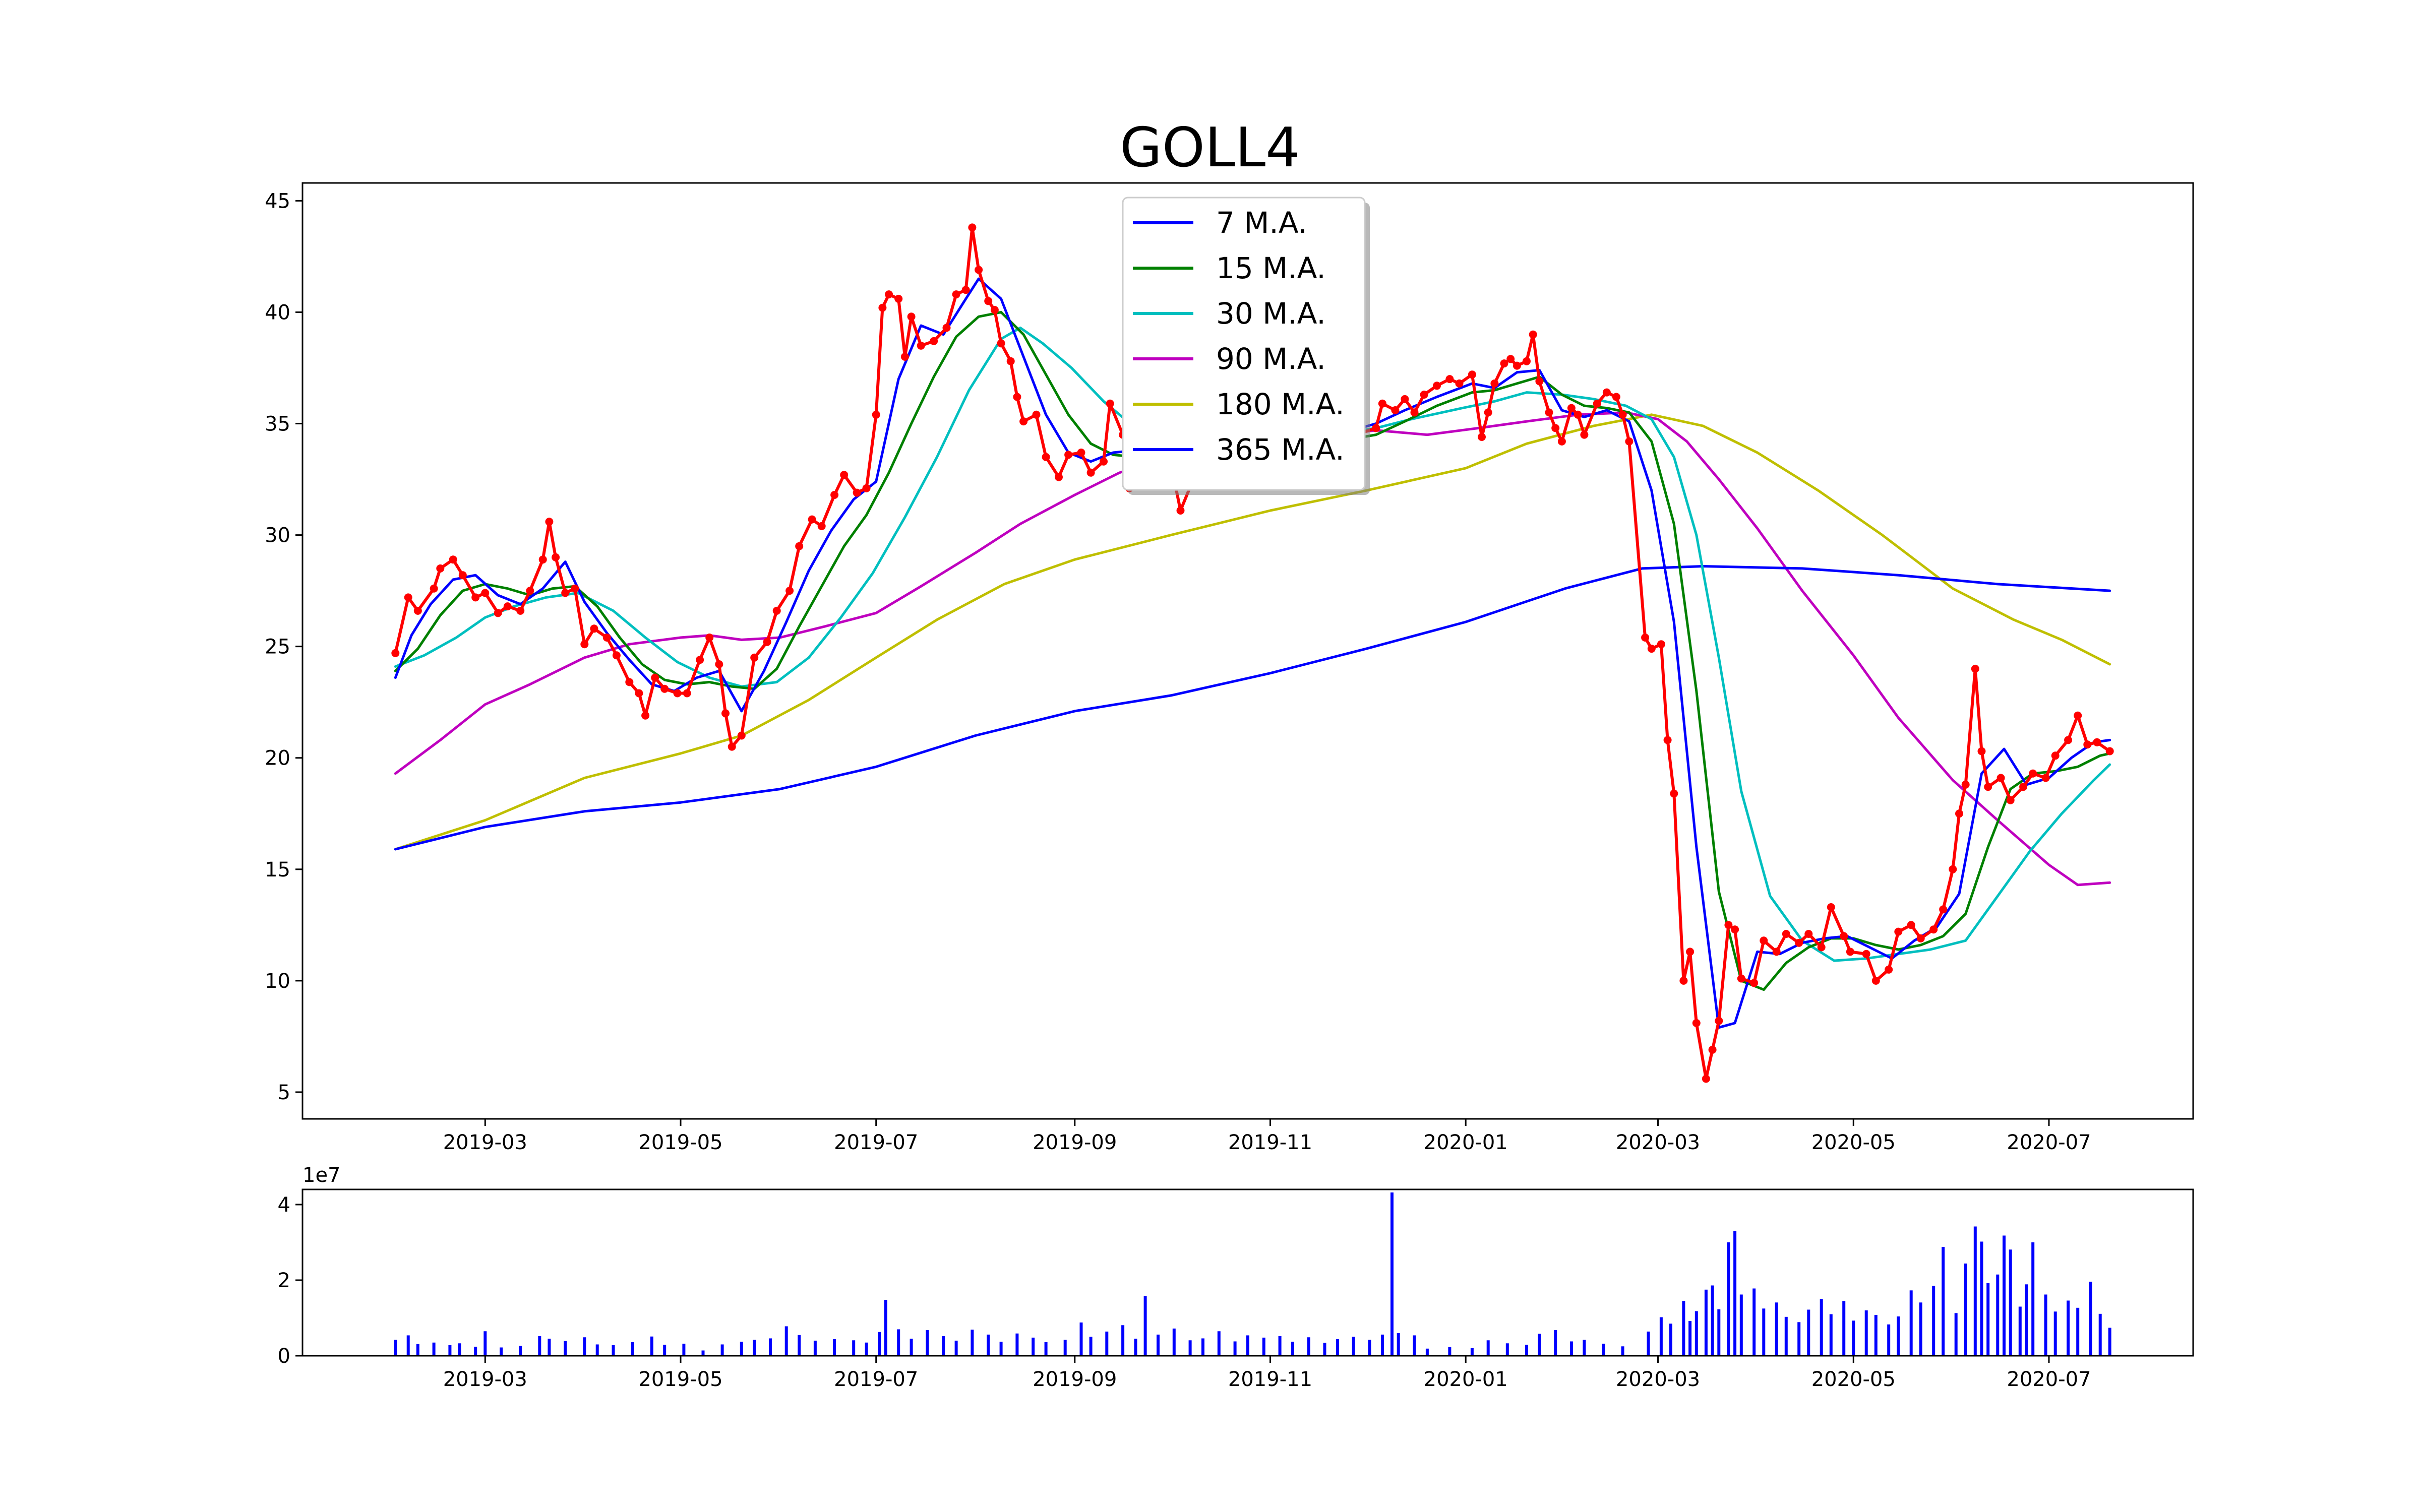 The width and height of the screenshot is (2420, 1512). Describe the element at coordinates (1853, 1379) in the screenshot. I see `volume-x-tick-label: 2020-05` at that location.